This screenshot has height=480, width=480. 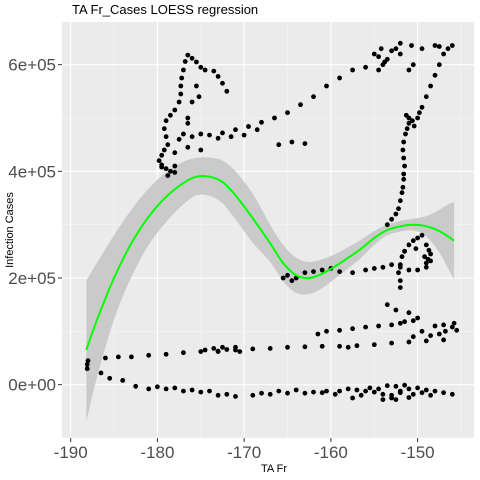 I want to click on x-tick-label: -150, so click(x=418, y=452).